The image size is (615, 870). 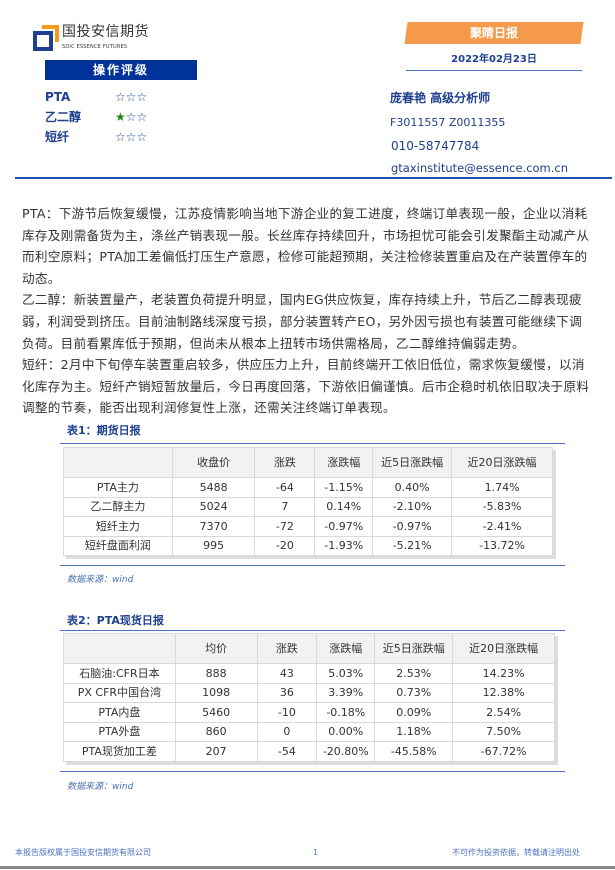 What do you see at coordinates (216, 673) in the screenshot?
I see `table-cell: 888` at bounding box center [216, 673].